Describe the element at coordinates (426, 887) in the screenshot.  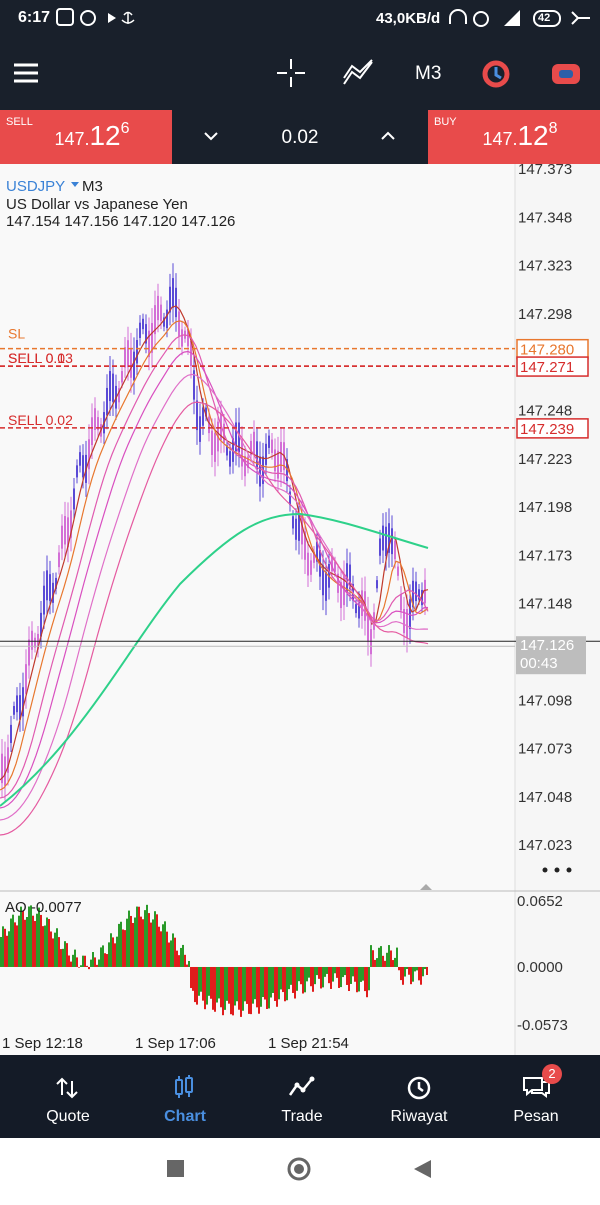
I see `pane-resize` at that location.